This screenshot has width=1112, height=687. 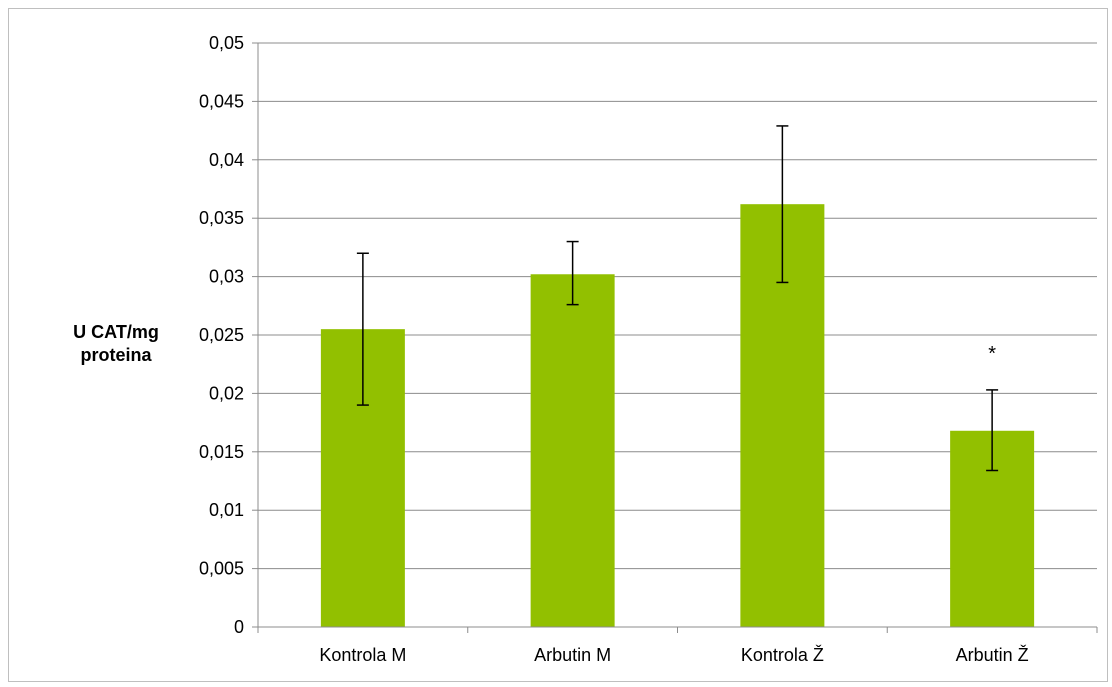 What do you see at coordinates (116, 332) in the screenshot?
I see `y-axis-label-line-1: U CAT/mg` at bounding box center [116, 332].